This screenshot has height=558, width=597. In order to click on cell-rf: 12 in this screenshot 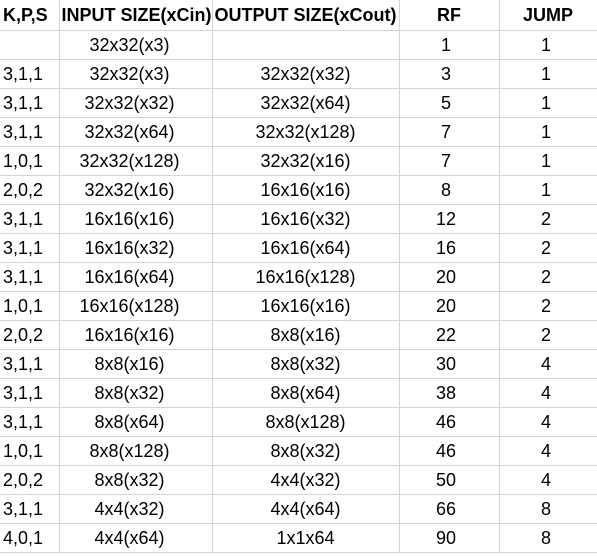, I will do `click(449, 219)`.